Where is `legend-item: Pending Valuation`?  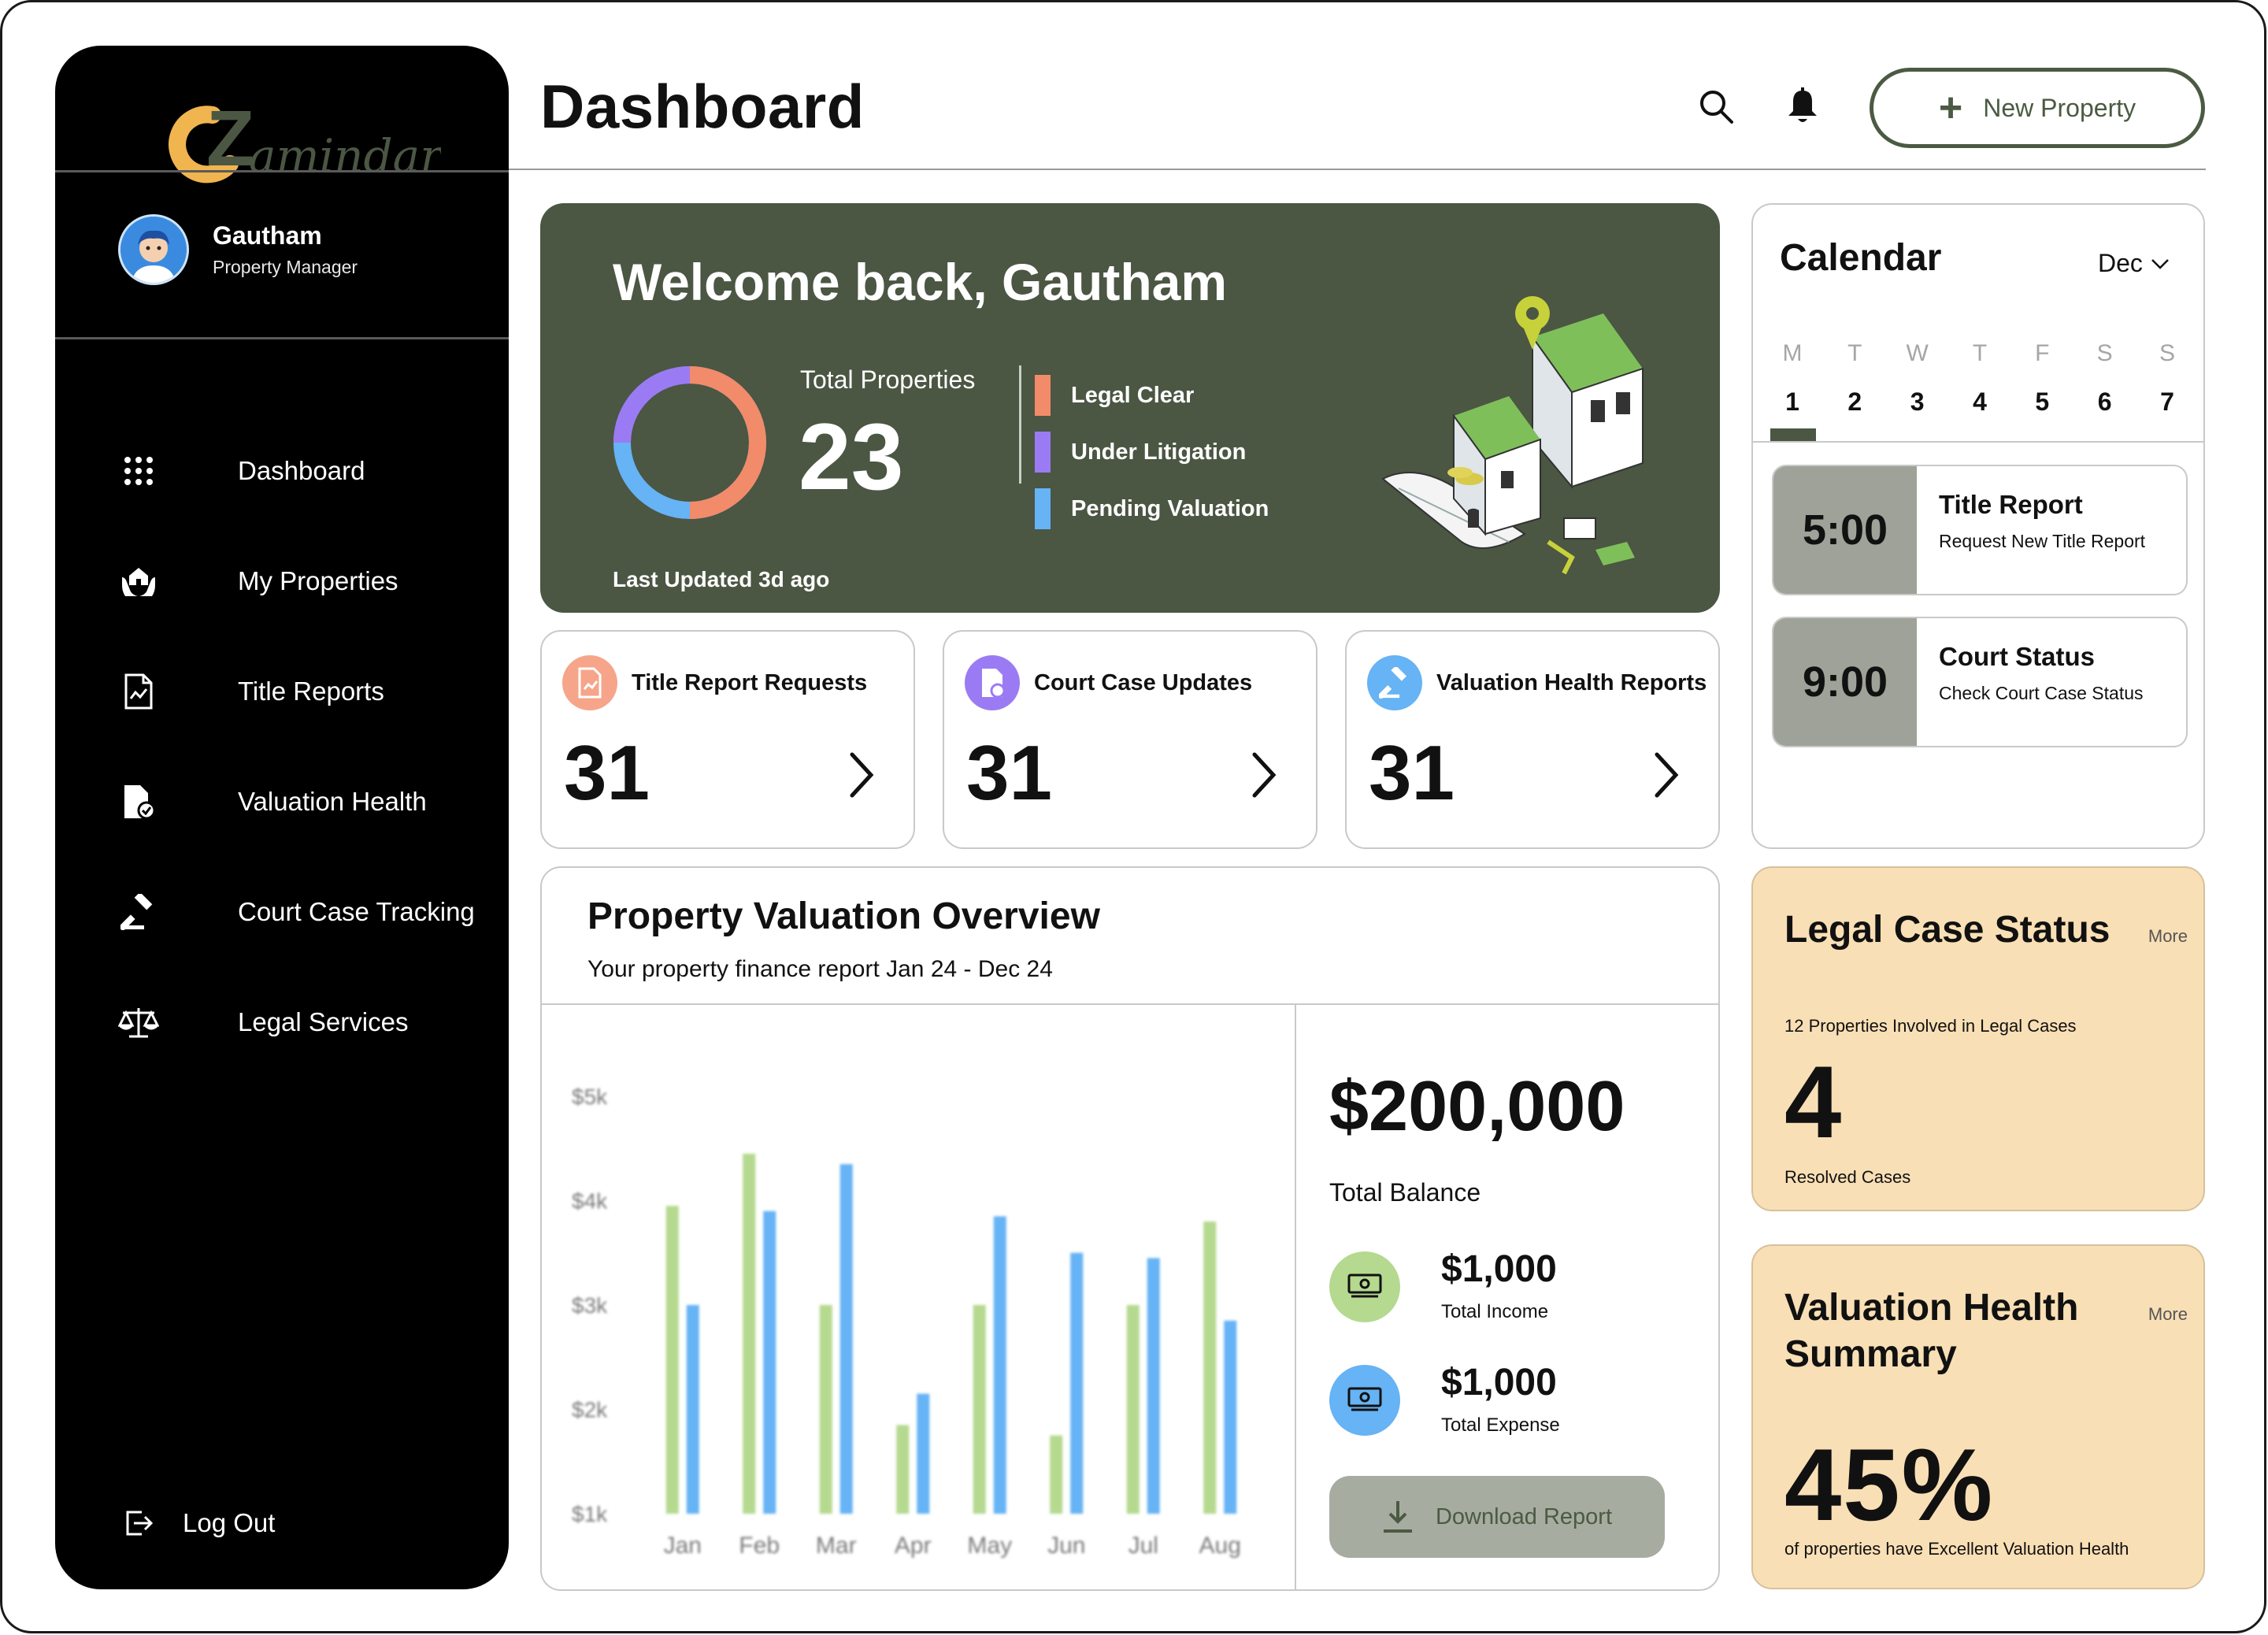
legend-item: Pending Valuation is located at coordinates (1152, 508).